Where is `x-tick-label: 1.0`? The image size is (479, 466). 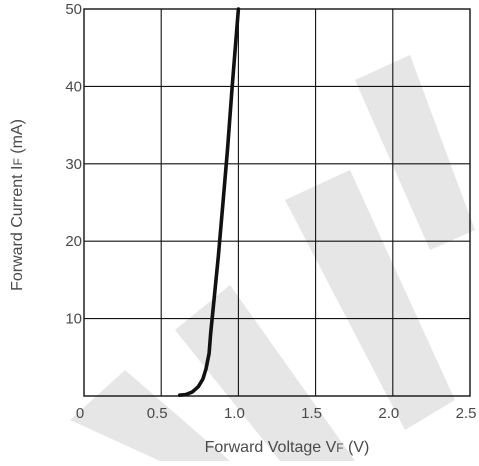
x-tick-label: 1.0 is located at coordinates (234, 413).